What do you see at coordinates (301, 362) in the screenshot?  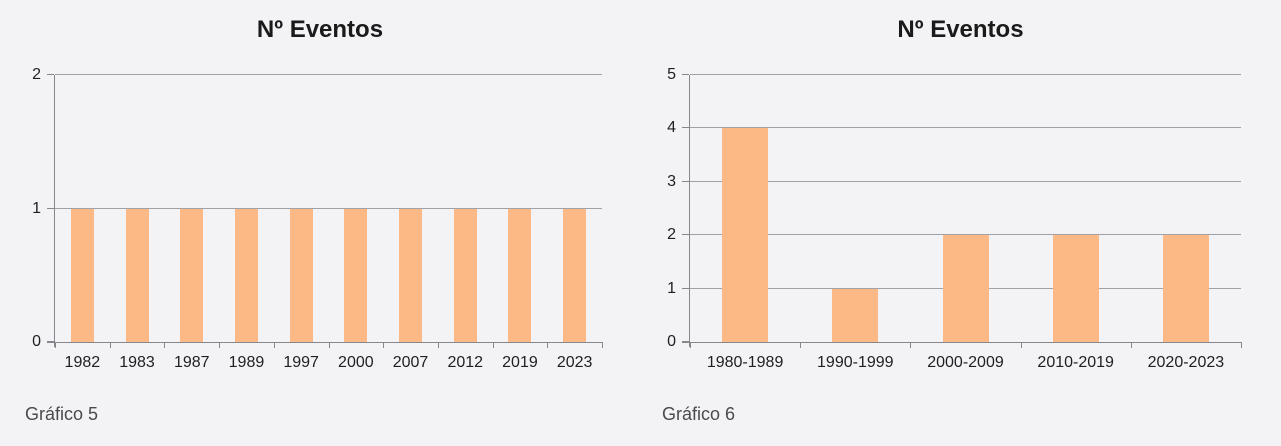 I see `x-tick-label: 1997` at bounding box center [301, 362].